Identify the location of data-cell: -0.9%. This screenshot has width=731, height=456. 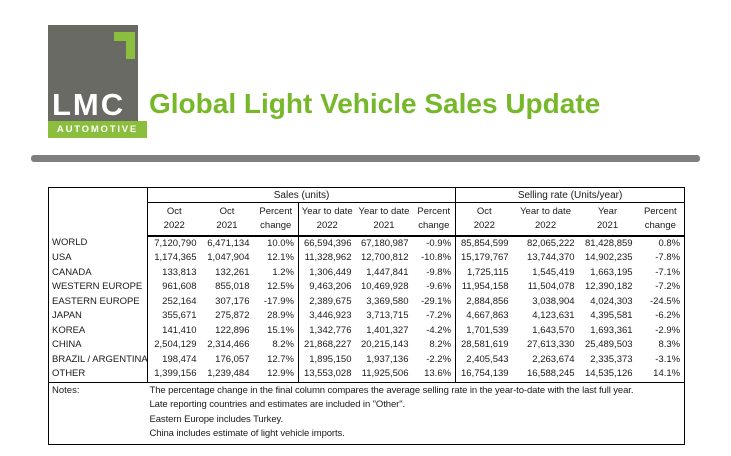
(439, 243).